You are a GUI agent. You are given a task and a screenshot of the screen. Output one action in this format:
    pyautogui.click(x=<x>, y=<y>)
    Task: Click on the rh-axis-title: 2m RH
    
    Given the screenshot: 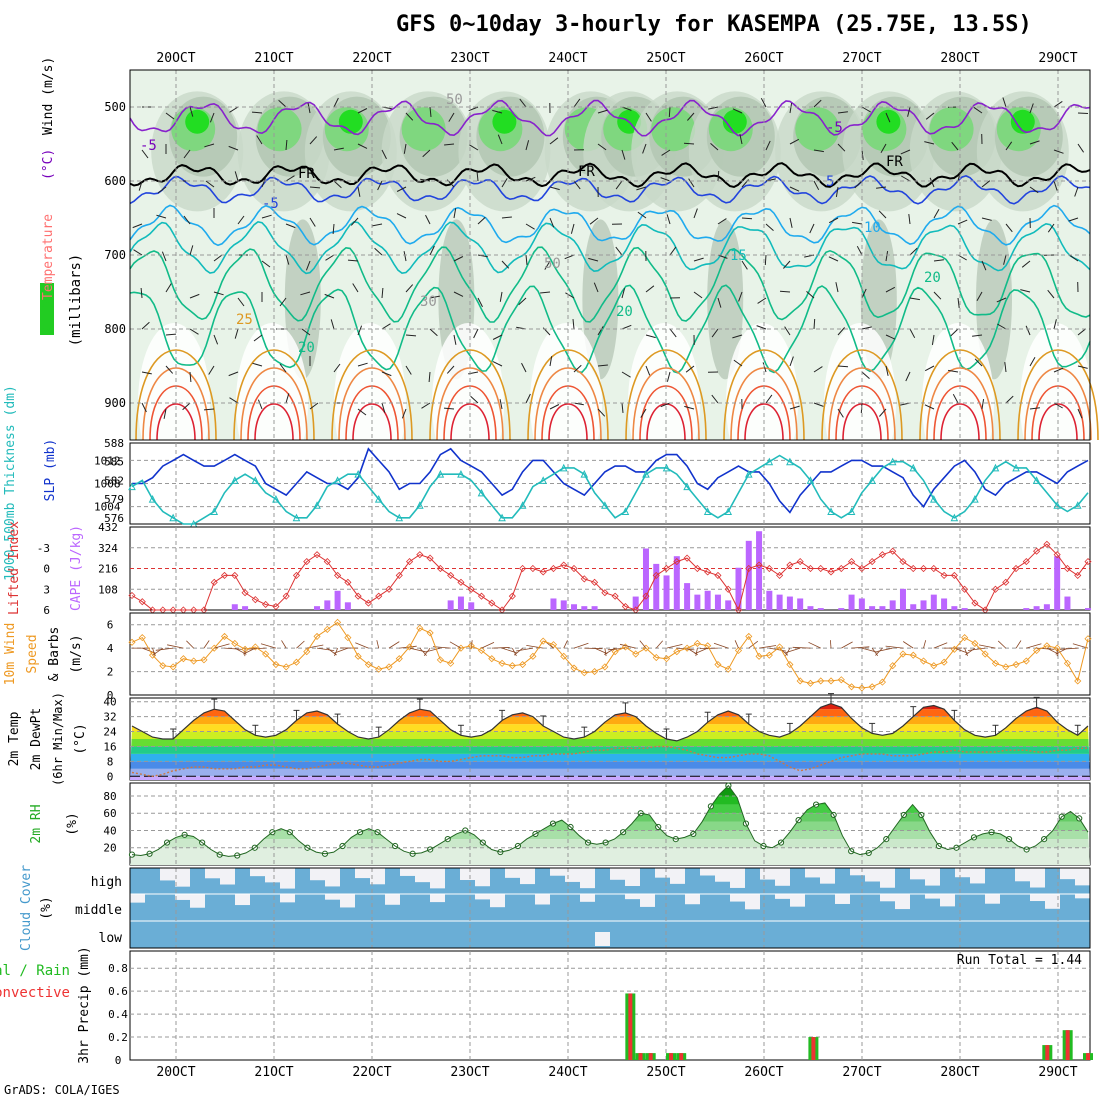 What is the action you would take?
    pyautogui.click(x=36, y=823)
    